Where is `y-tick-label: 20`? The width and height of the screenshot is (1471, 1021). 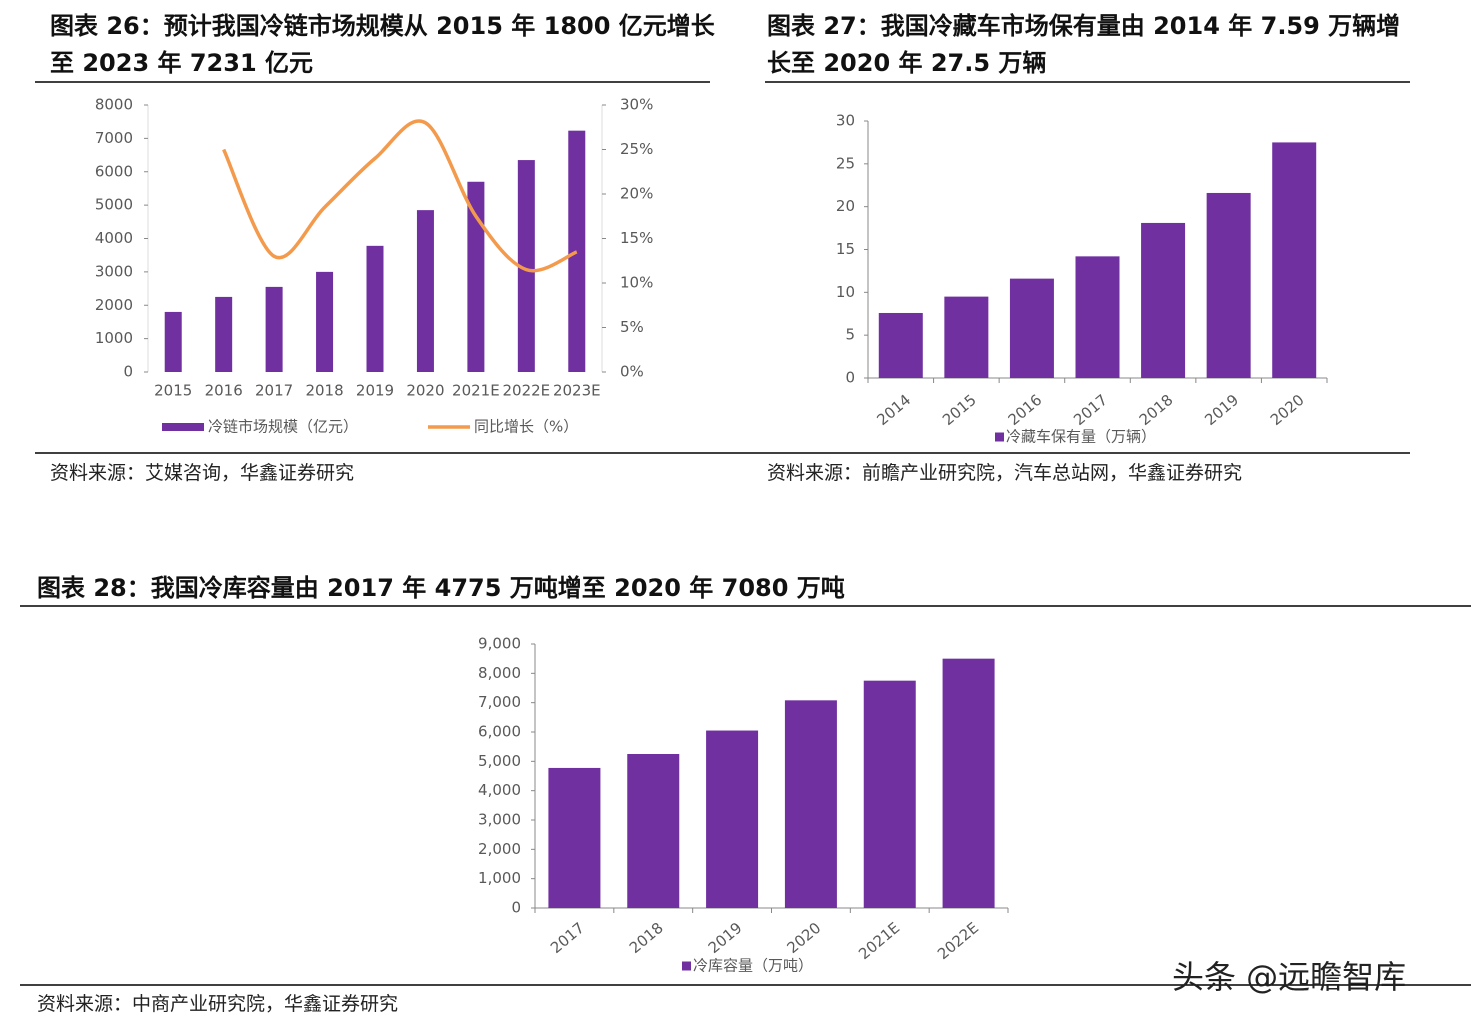 y-tick-label: 20 is located at coordinates (845, 206).